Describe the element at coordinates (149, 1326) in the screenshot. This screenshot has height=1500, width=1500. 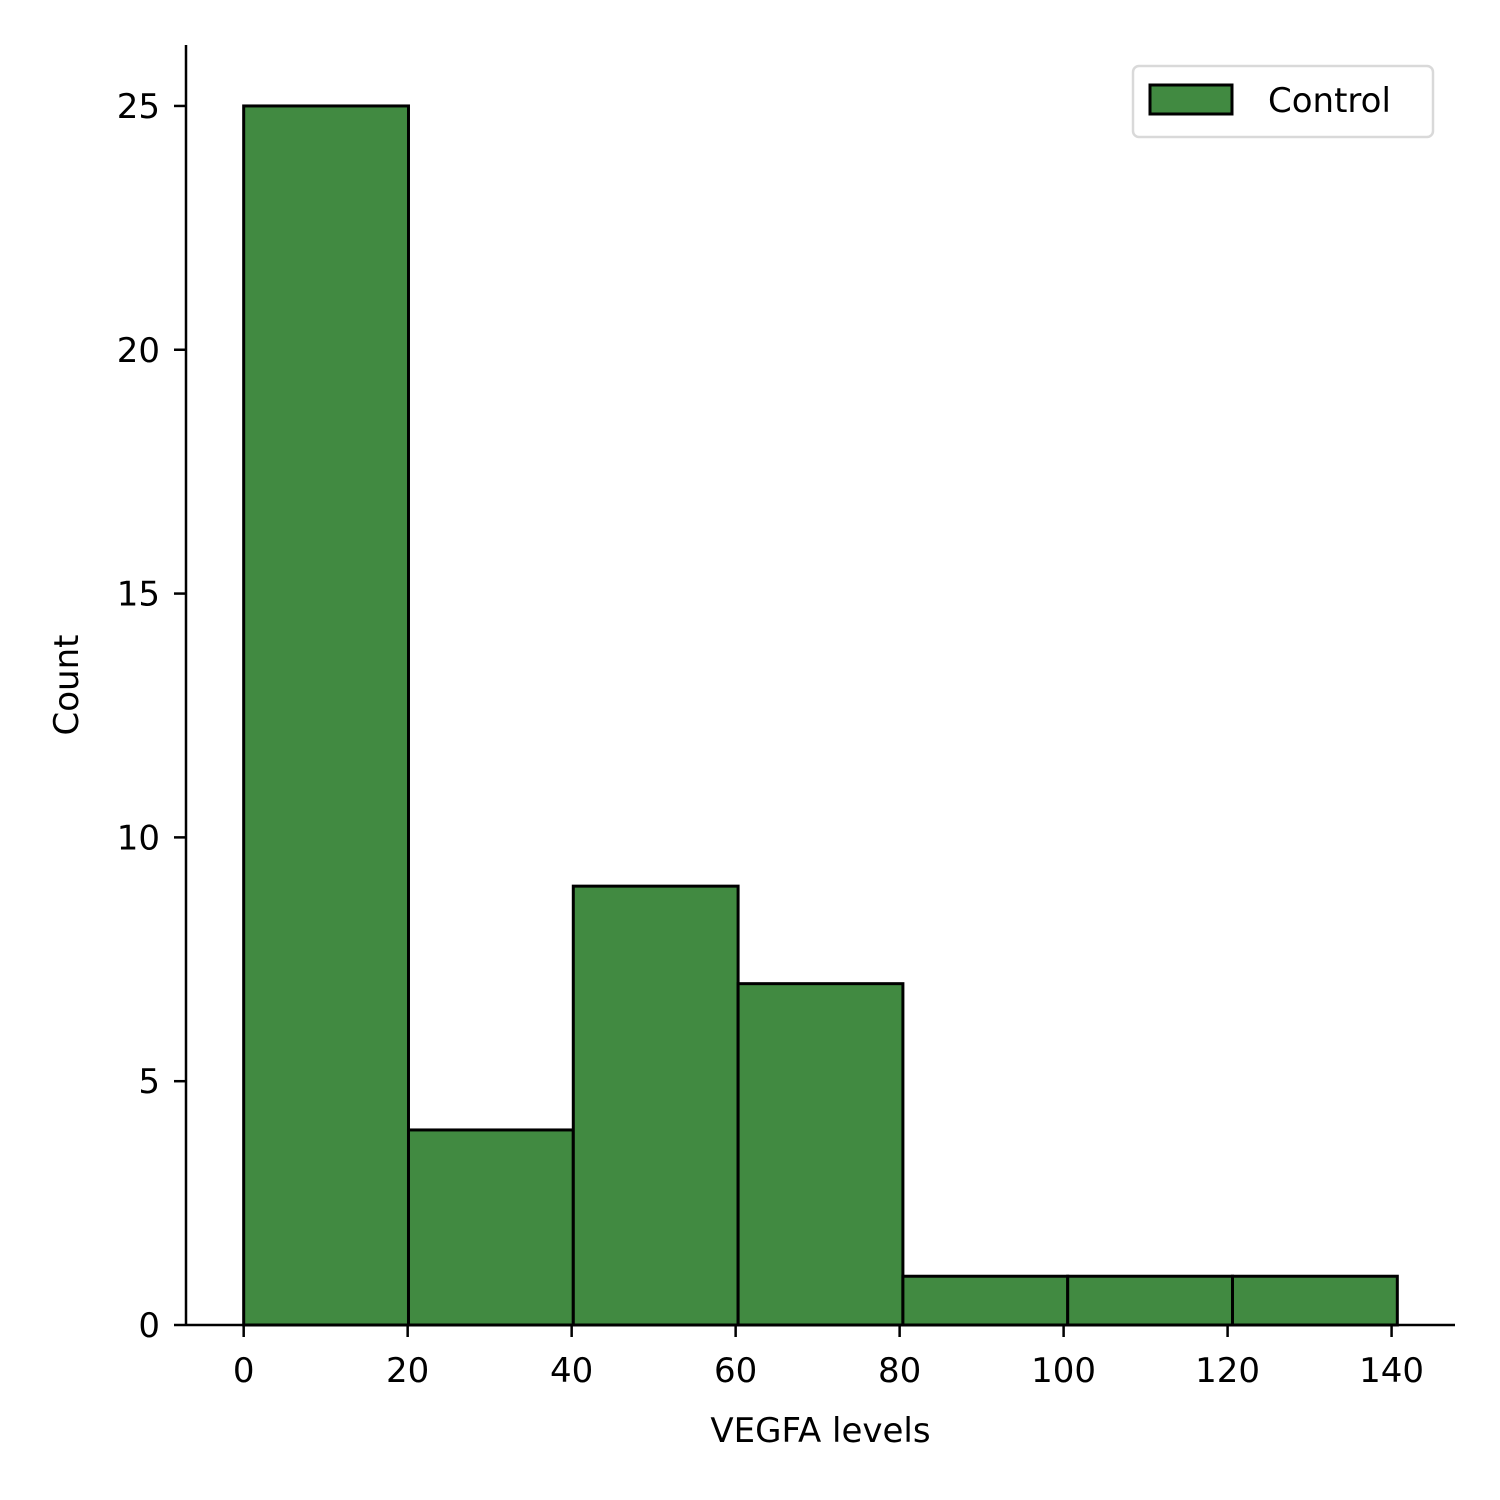
I see `y-tick-label-0: 0` at that location.